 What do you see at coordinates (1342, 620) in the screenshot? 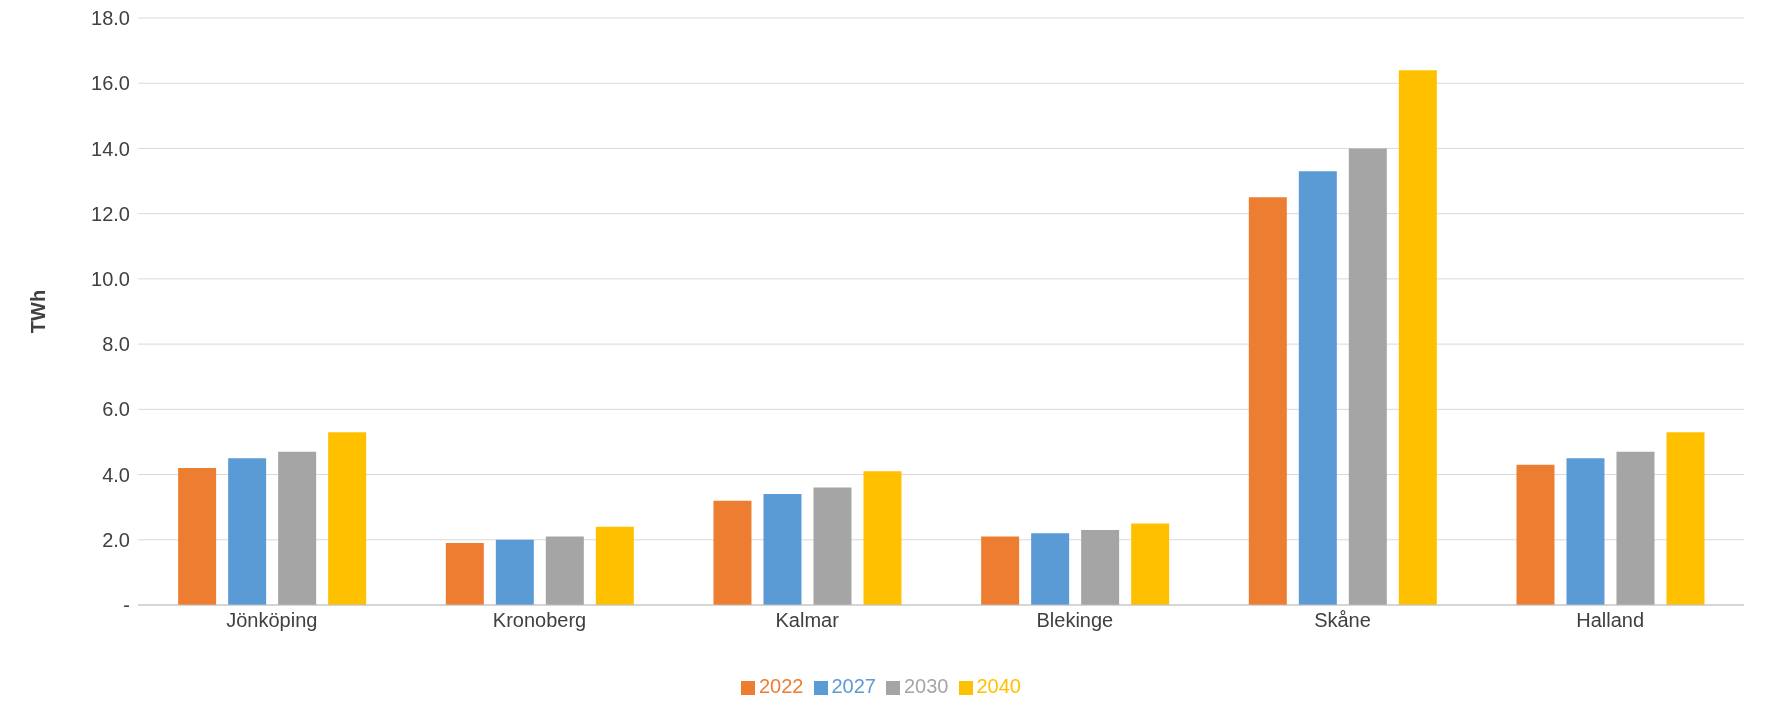
I see `x-tick-label: Skåne` at bounding box center [1342, 620].